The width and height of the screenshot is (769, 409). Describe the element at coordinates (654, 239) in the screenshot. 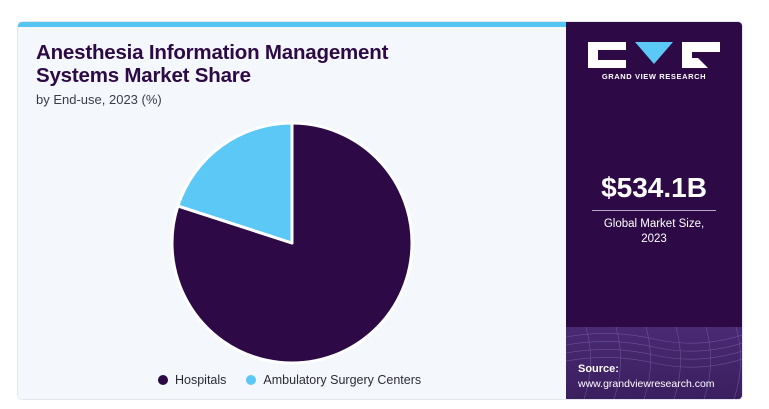

I see `market-size-label-line2: 2023` at that location.